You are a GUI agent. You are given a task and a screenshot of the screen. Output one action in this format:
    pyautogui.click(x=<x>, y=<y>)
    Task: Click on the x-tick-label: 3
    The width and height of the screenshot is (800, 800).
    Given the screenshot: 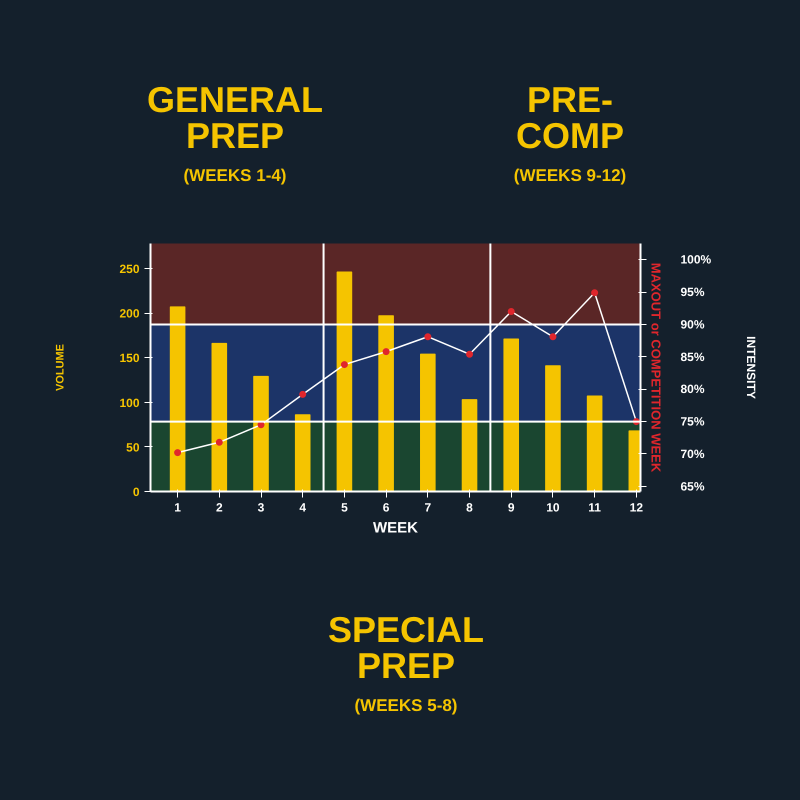 What is the action you would take?
    pyautogui.click(x=261, y=507)
    